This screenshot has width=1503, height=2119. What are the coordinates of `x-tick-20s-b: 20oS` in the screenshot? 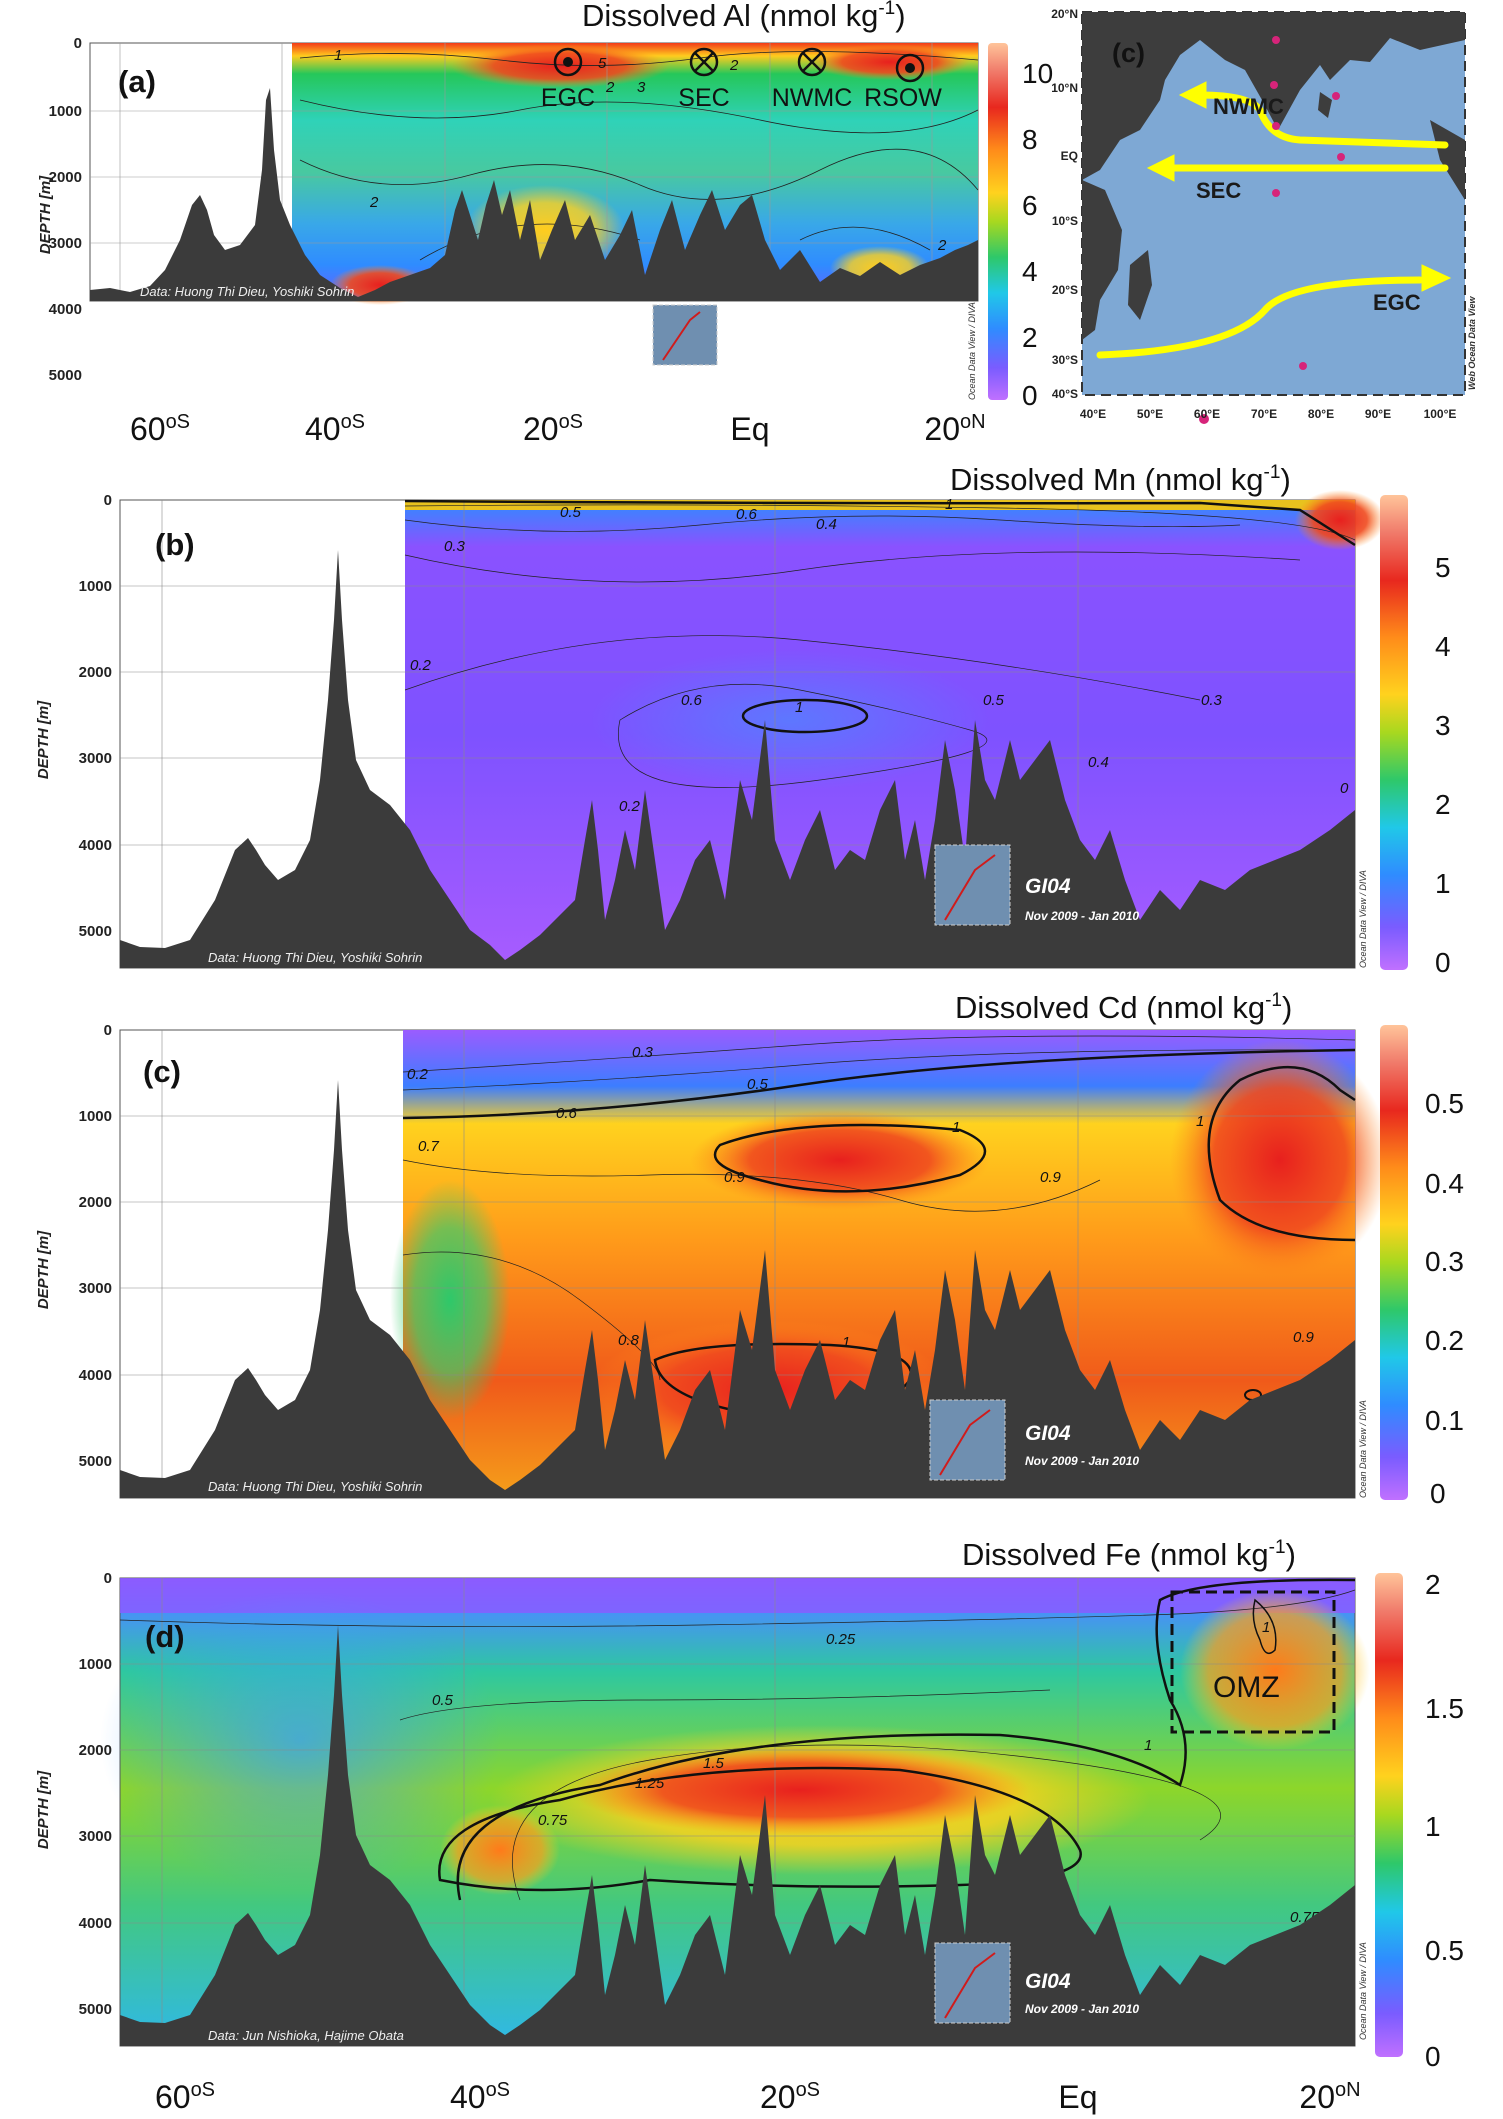 It's located at (790, 2097).